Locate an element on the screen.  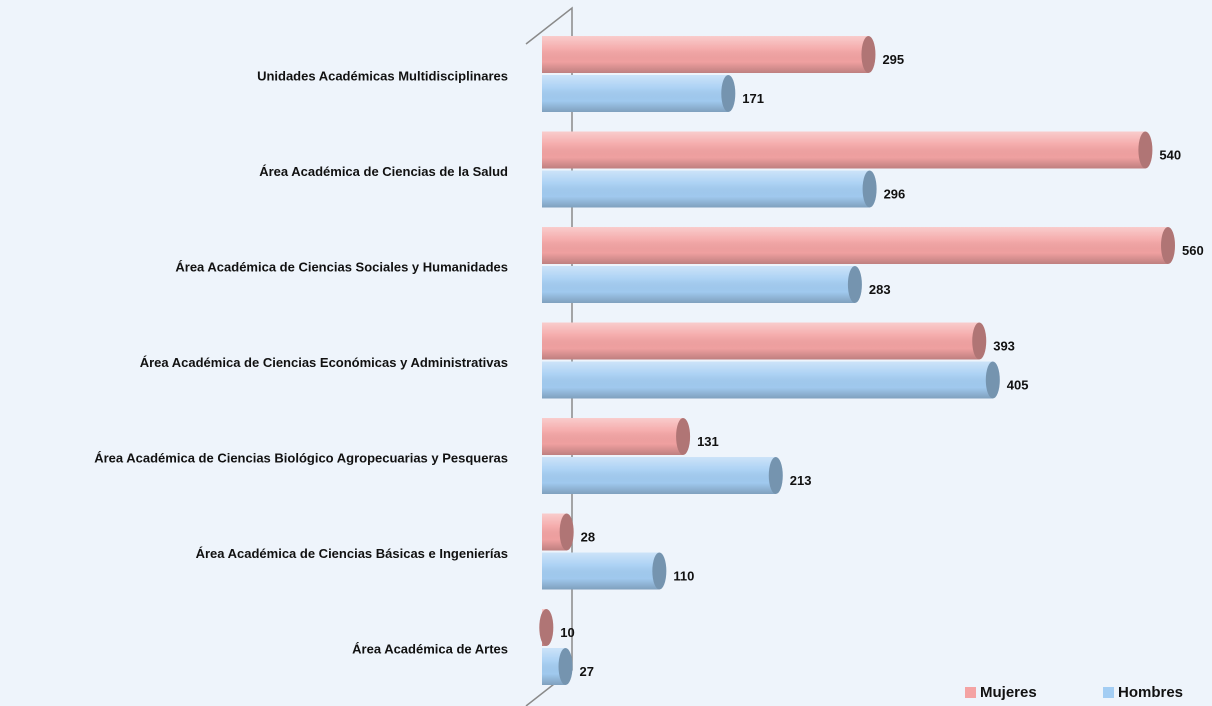
value-label: 283 is located at coordinates (880, 289).